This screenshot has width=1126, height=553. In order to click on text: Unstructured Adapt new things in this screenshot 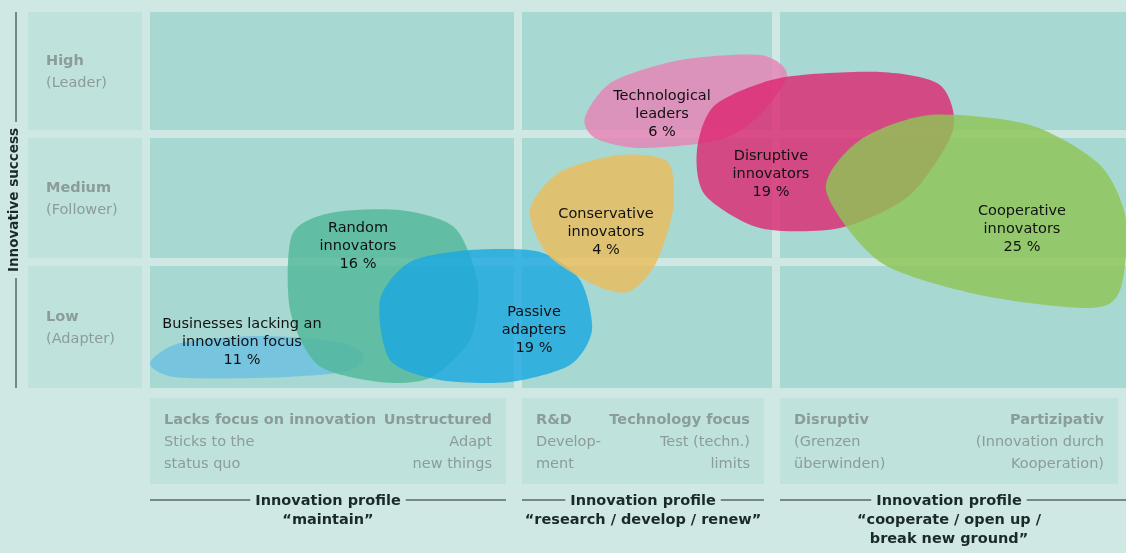, I will do `click(438, 441)`.